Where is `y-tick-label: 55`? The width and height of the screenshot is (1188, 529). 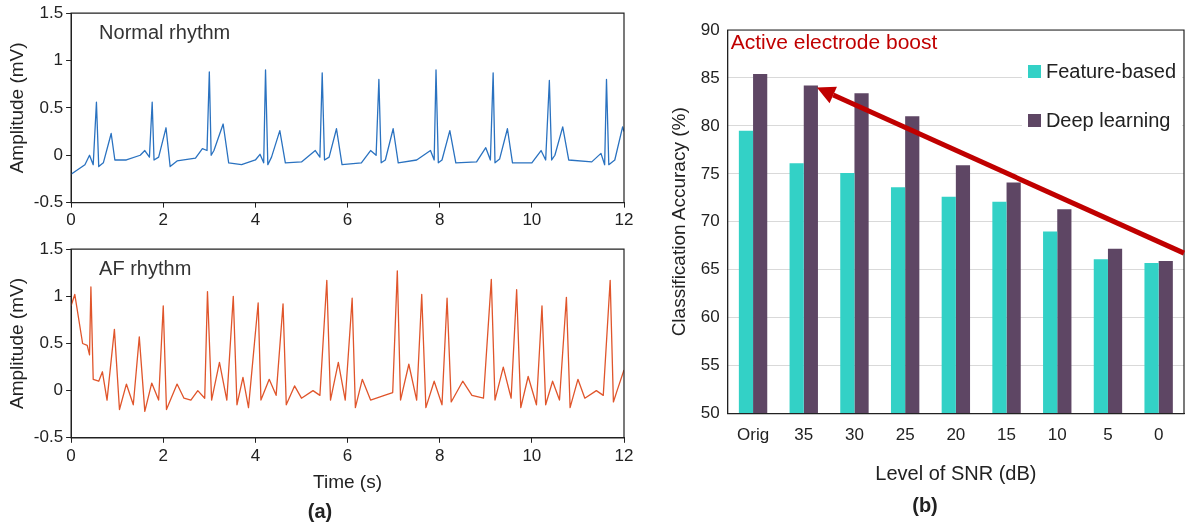
y-tick-label: 55 is located at coordinates (710, 365).